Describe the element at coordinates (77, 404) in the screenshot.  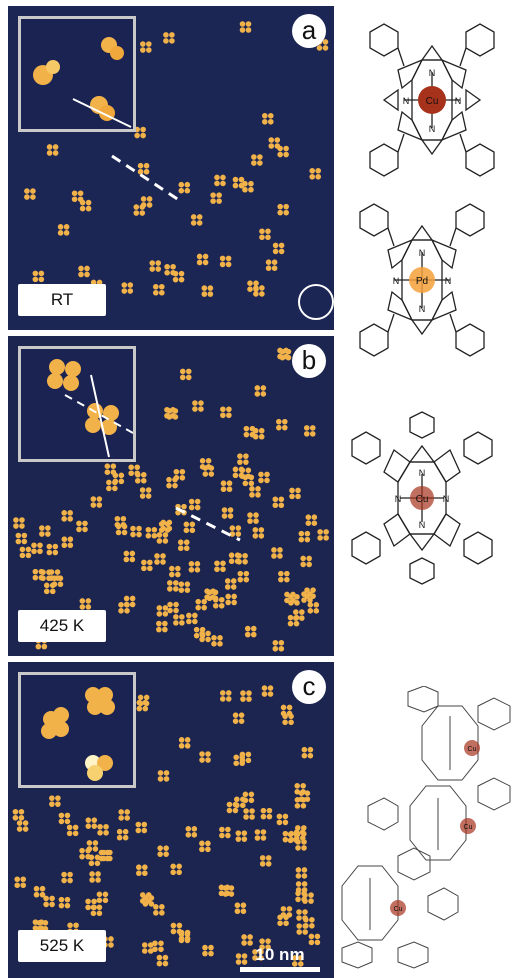
I see `inset-b` at that location.